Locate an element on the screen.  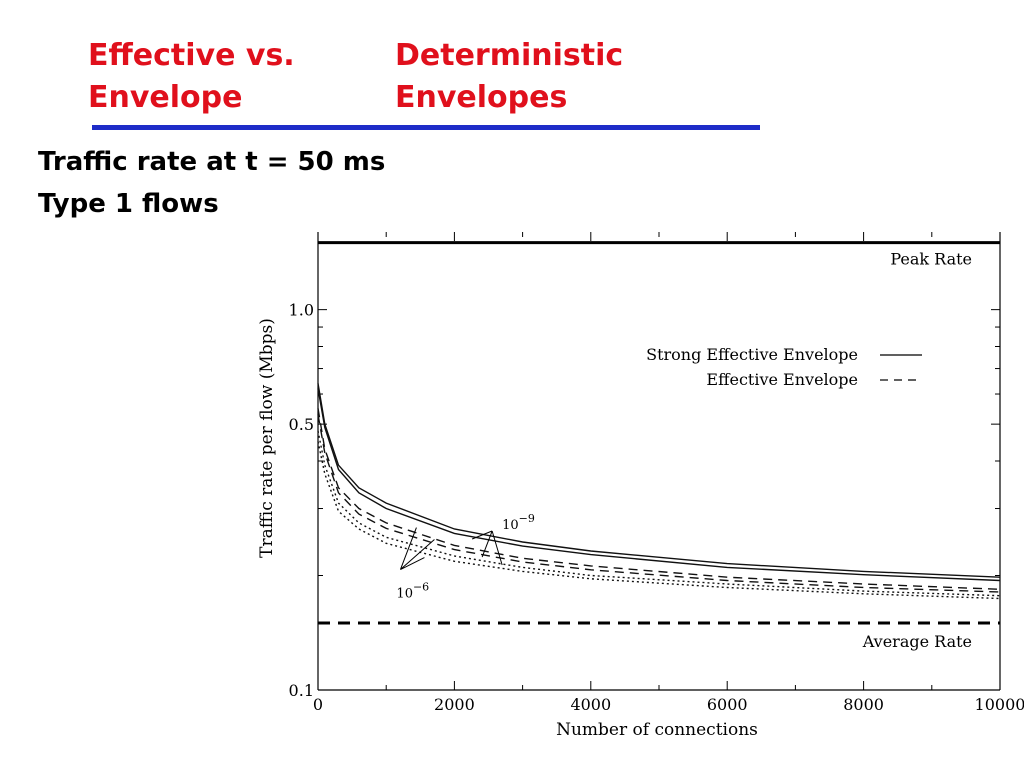
y-tick-label: 0.1 is located at coordinates (301, 690).